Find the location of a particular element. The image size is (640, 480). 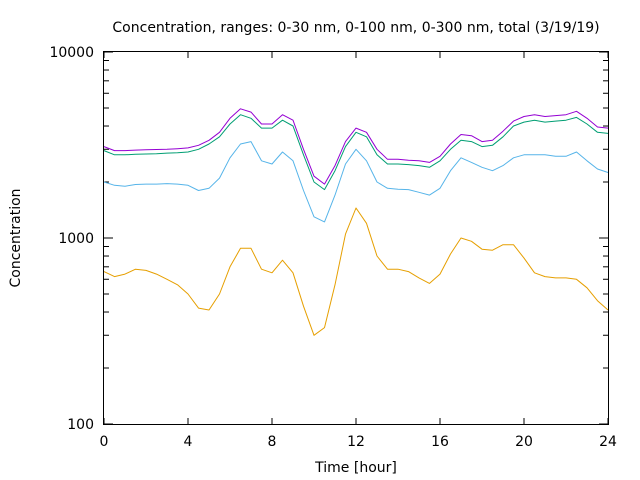

x-tick-label: 0 is located at coordinates (104, 442).